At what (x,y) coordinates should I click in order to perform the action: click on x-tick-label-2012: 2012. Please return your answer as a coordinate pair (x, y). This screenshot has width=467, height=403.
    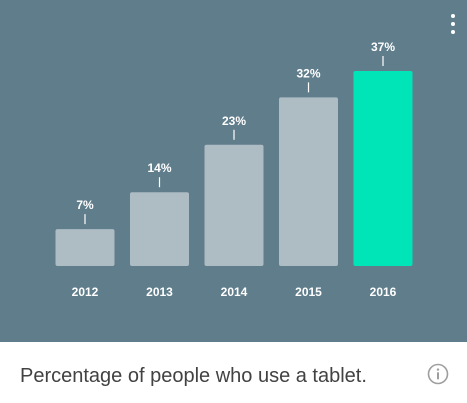
    Looking at the image, I should click on (85, 292).